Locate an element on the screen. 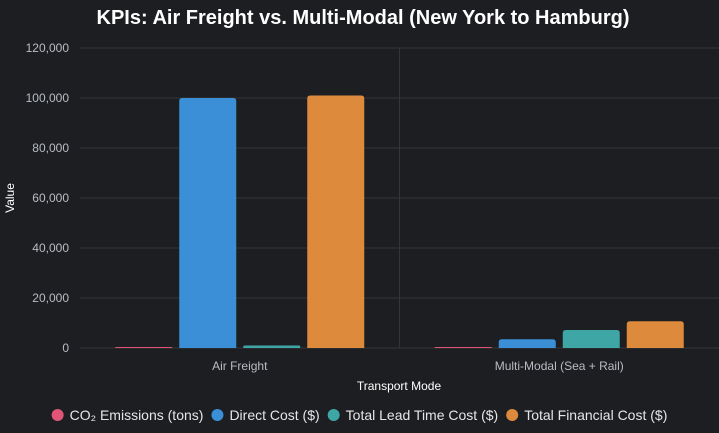 This screenshot has height=433, width=719. y-tick-label: 0 is located at coordinates (65, 348).